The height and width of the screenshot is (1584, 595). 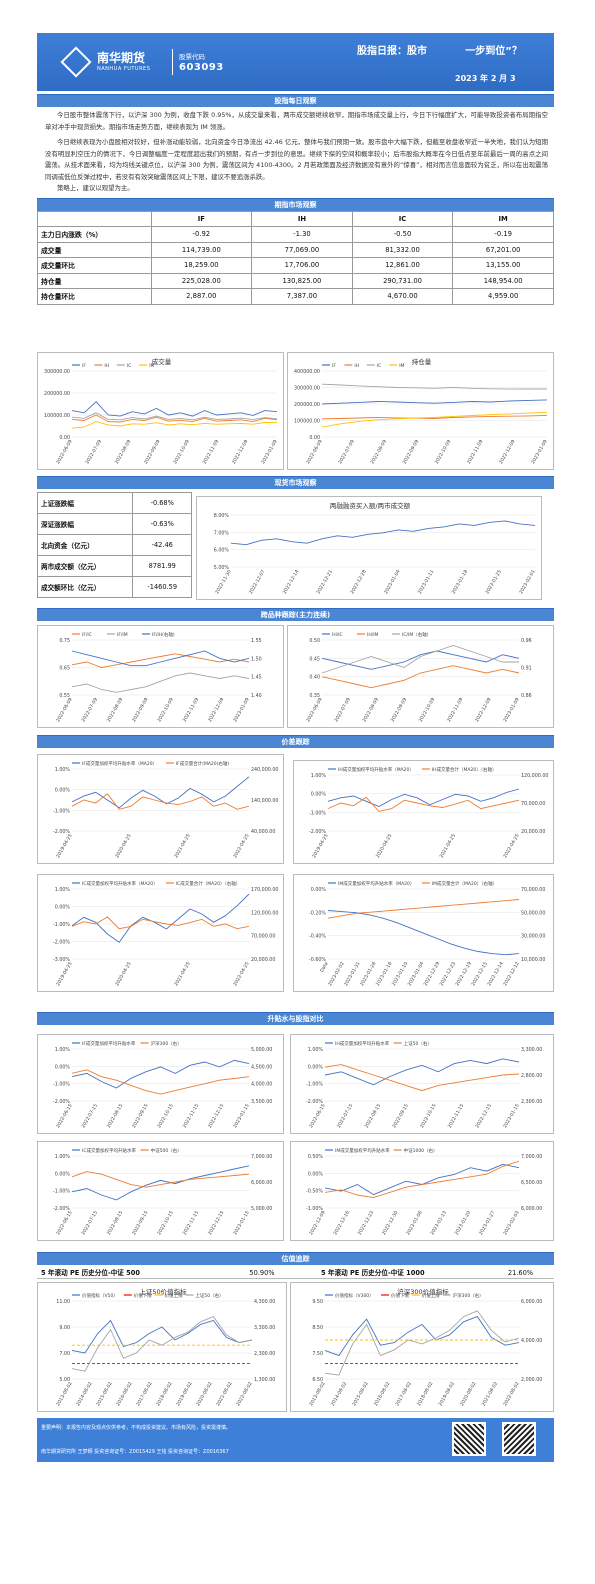 I want to click on y-tick-label: 0.45, so click(x=314, y=659).